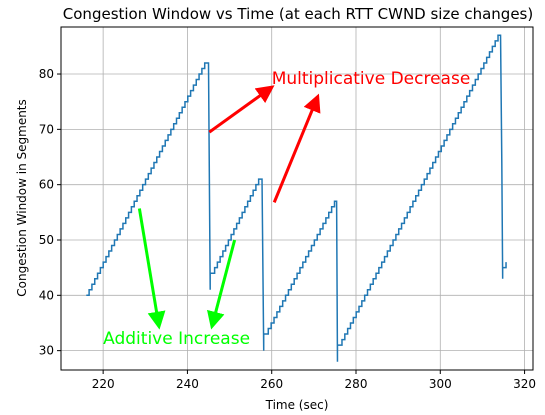 The image size is (545, 415). Describe the element at coordinates (46, 185) in the screenshot. I see `y-tick-label: 60` at that location.